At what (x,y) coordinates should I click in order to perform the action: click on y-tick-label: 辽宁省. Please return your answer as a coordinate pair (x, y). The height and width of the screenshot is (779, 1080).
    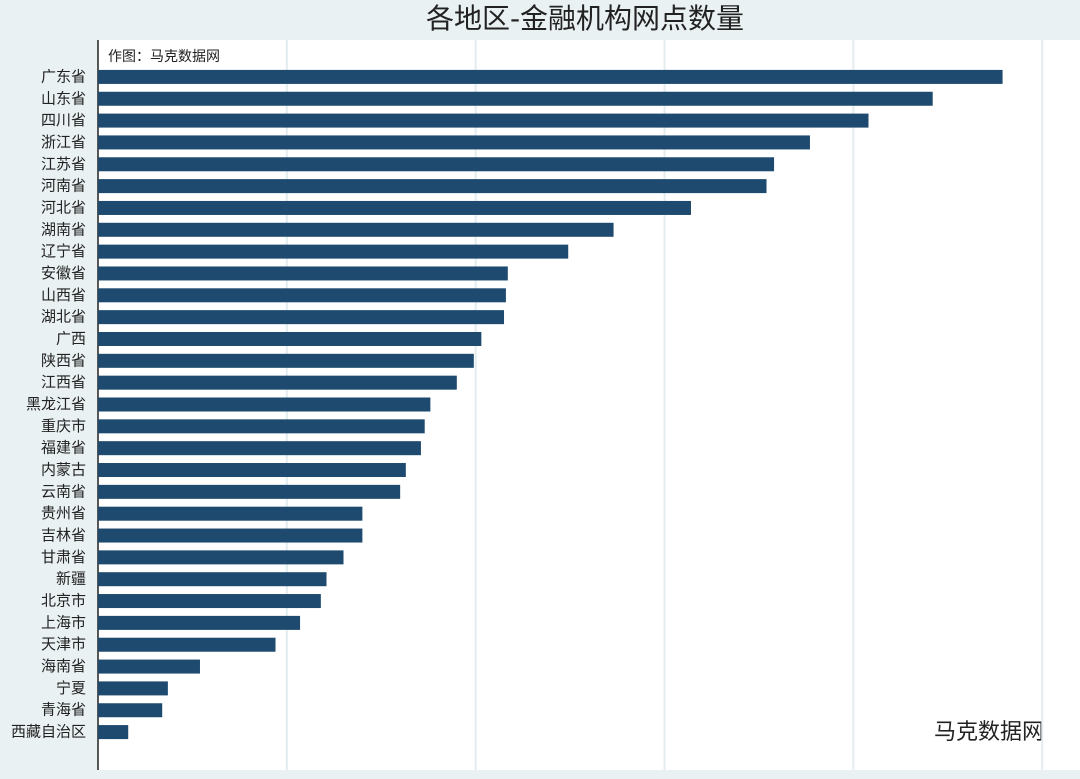
    Looking at the image, I should click on (63, 251).